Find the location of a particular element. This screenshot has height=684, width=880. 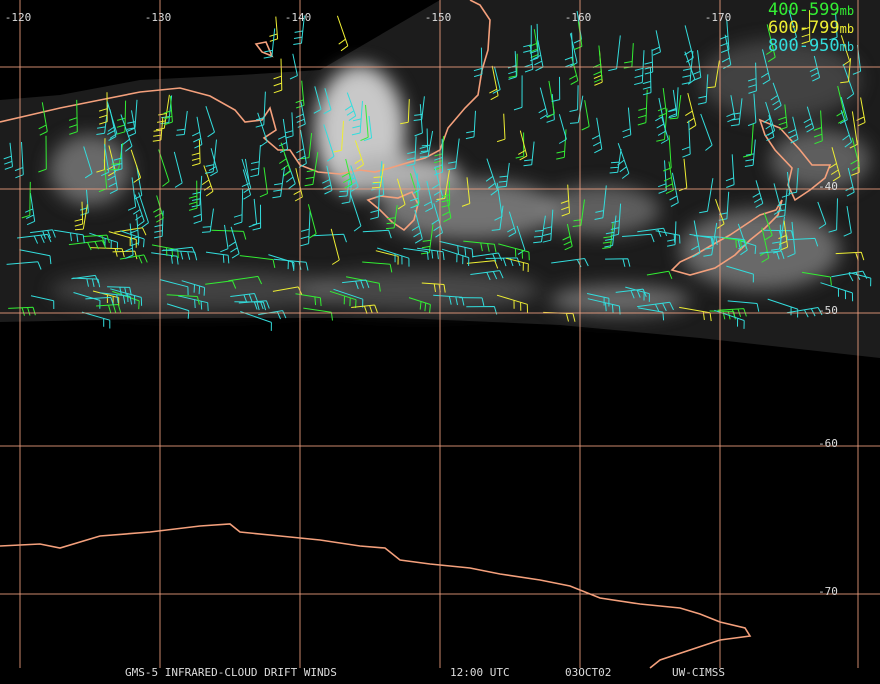

longitude-label: -130 is located at coordinates (158, 17).